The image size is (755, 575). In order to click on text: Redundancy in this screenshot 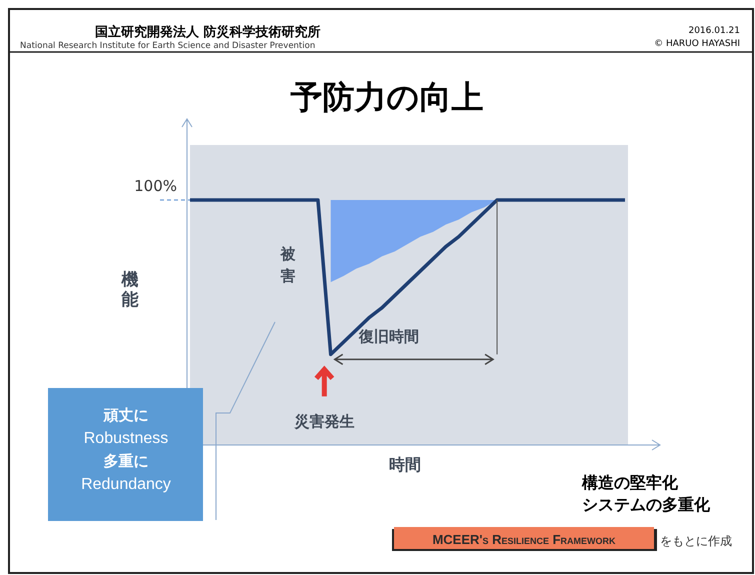, I will do `click(126, 484)`.